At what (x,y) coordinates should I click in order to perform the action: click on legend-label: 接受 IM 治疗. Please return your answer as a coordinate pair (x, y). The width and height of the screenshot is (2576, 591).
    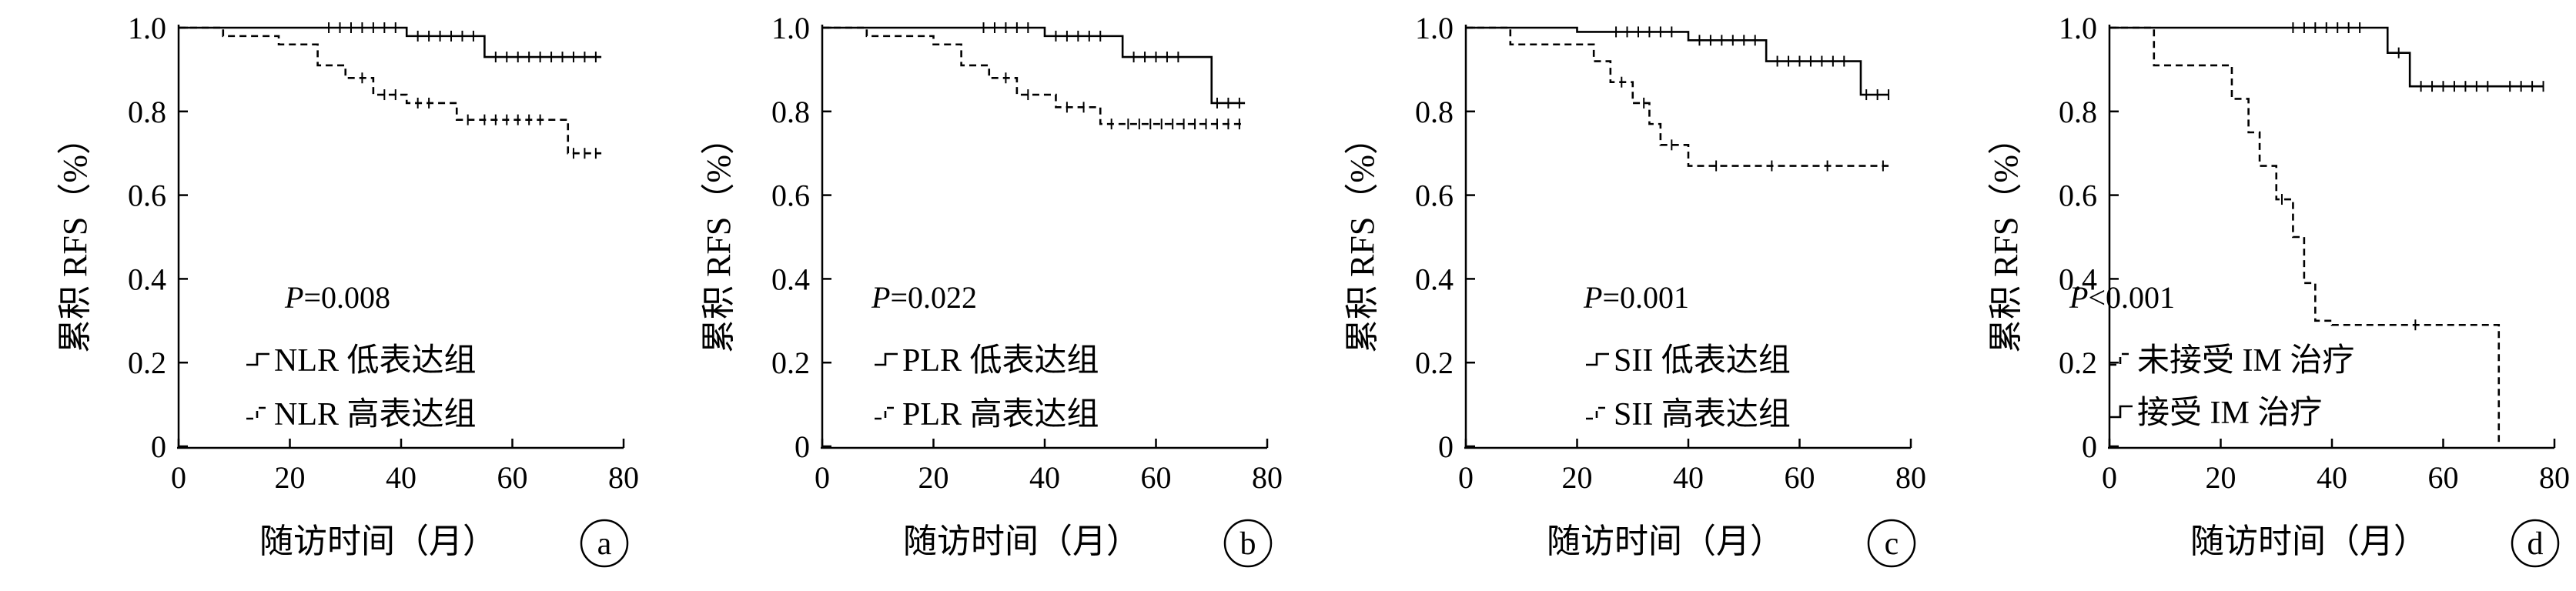
    Looking at the image, I should click on (2230, 413).